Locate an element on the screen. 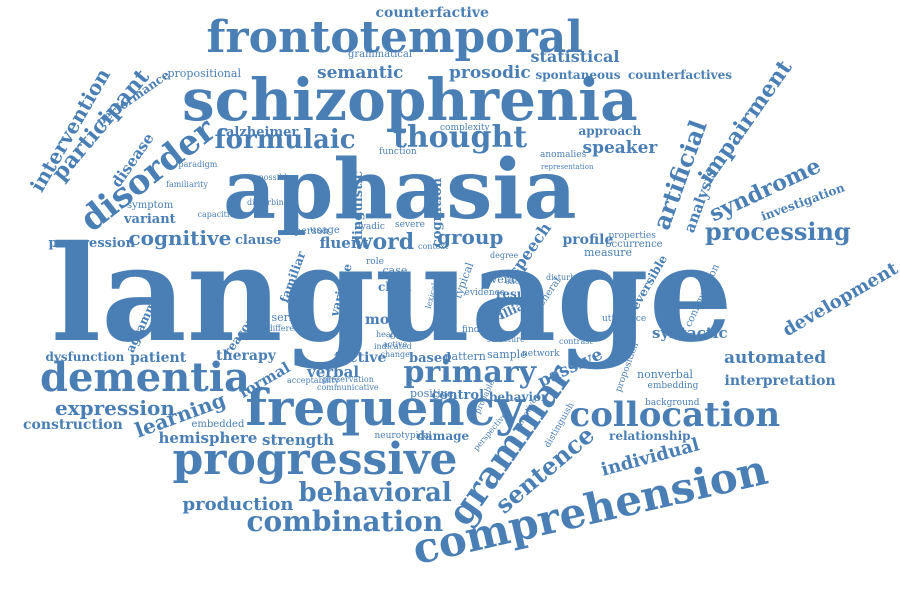  cloud-word-control: control is located at coordinates (458, 395).